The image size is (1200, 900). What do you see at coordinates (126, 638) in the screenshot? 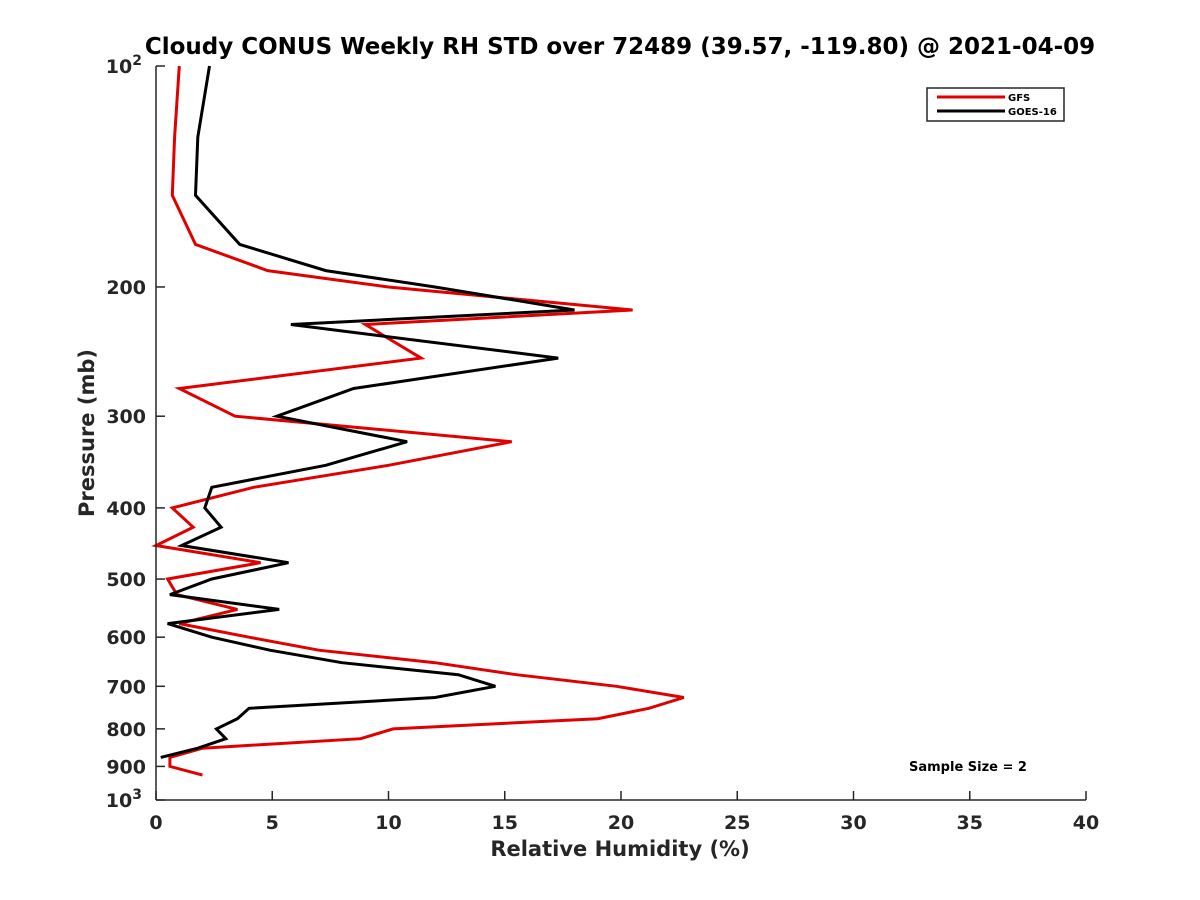
I see `y-tick-label: 600` at bounding box center [126, 638].